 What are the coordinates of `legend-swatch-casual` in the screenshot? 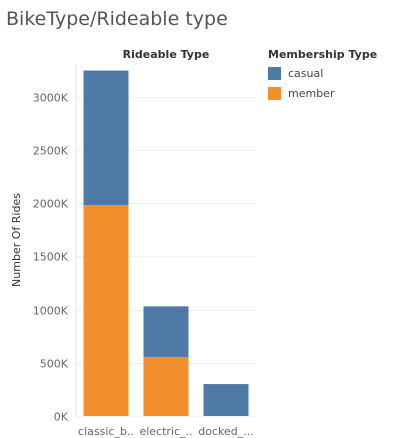 It's located at (274, 73).